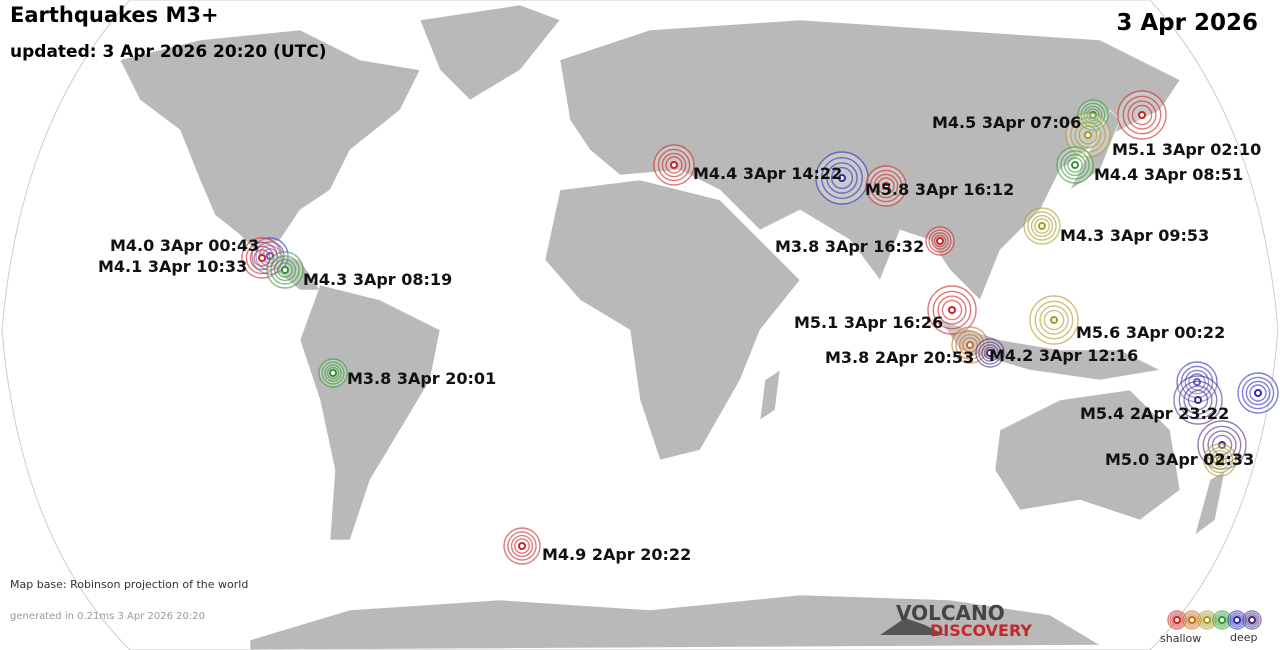 Image resolution: width=1280 pixels, height=650 pixels. Describe the element at coordinates (1134, 235) in the screenshot. I see `quake-label: M4.3 3Apr 09:53` at that location.